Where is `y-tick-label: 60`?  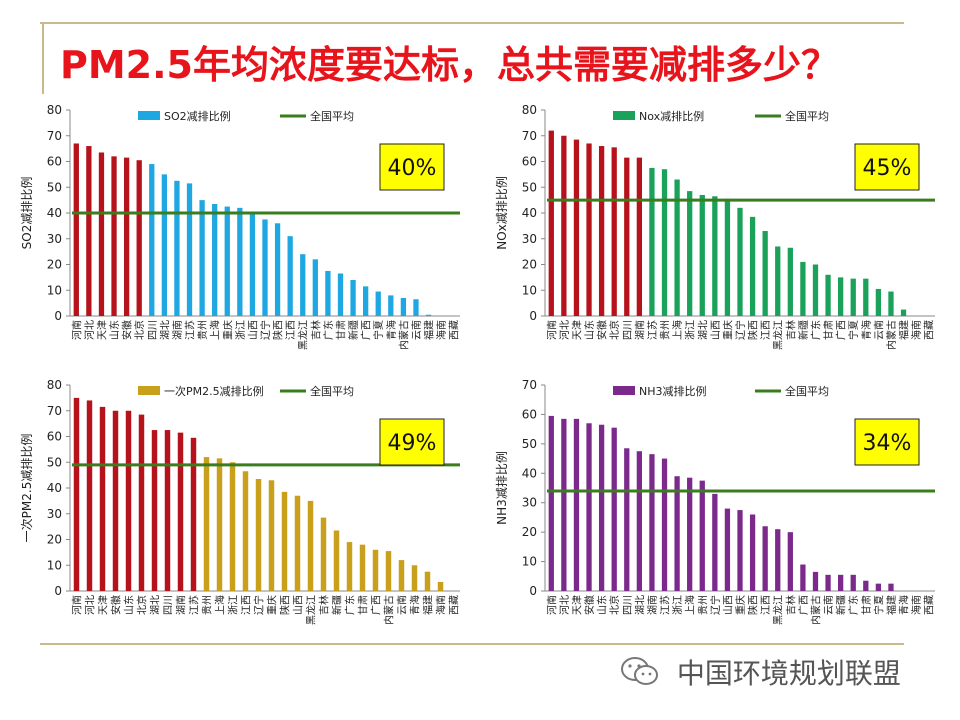
y-tick-label: 60 is located at coordinates (529, 162).